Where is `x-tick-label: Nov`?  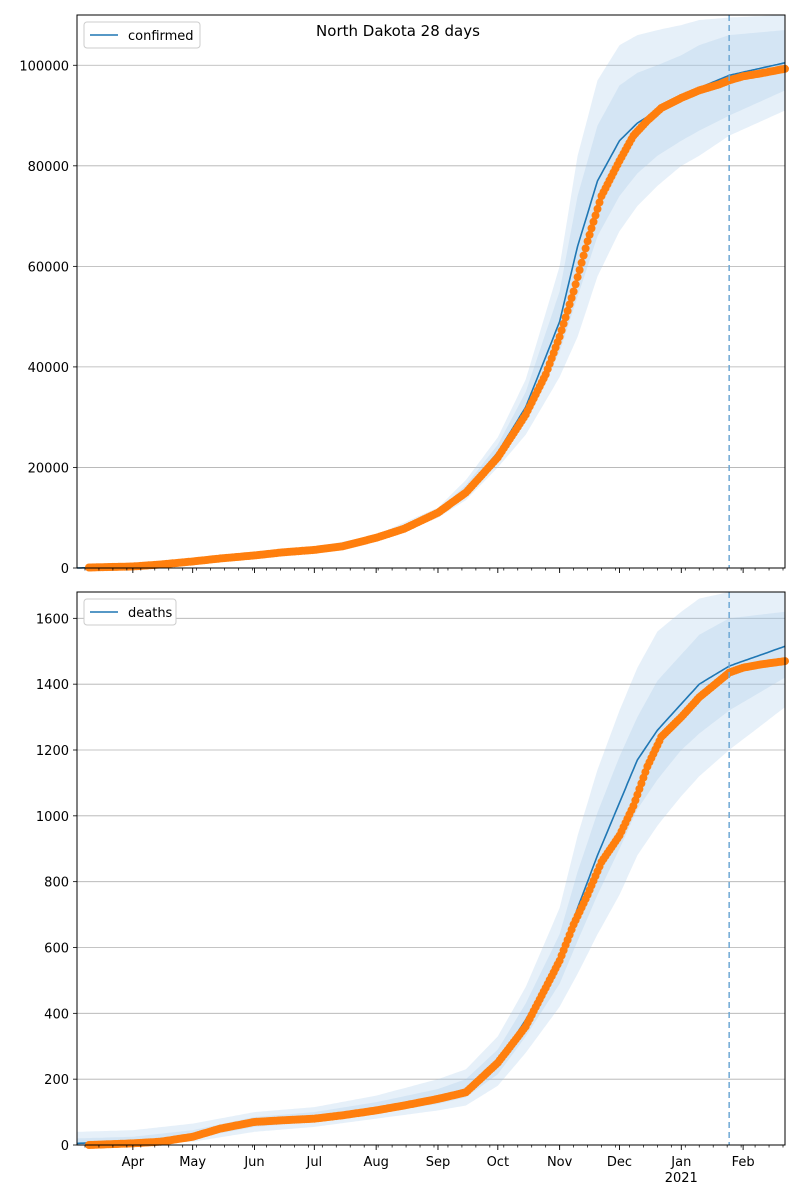 x-tick-label: Nov is located at coordinates (560, 1162).